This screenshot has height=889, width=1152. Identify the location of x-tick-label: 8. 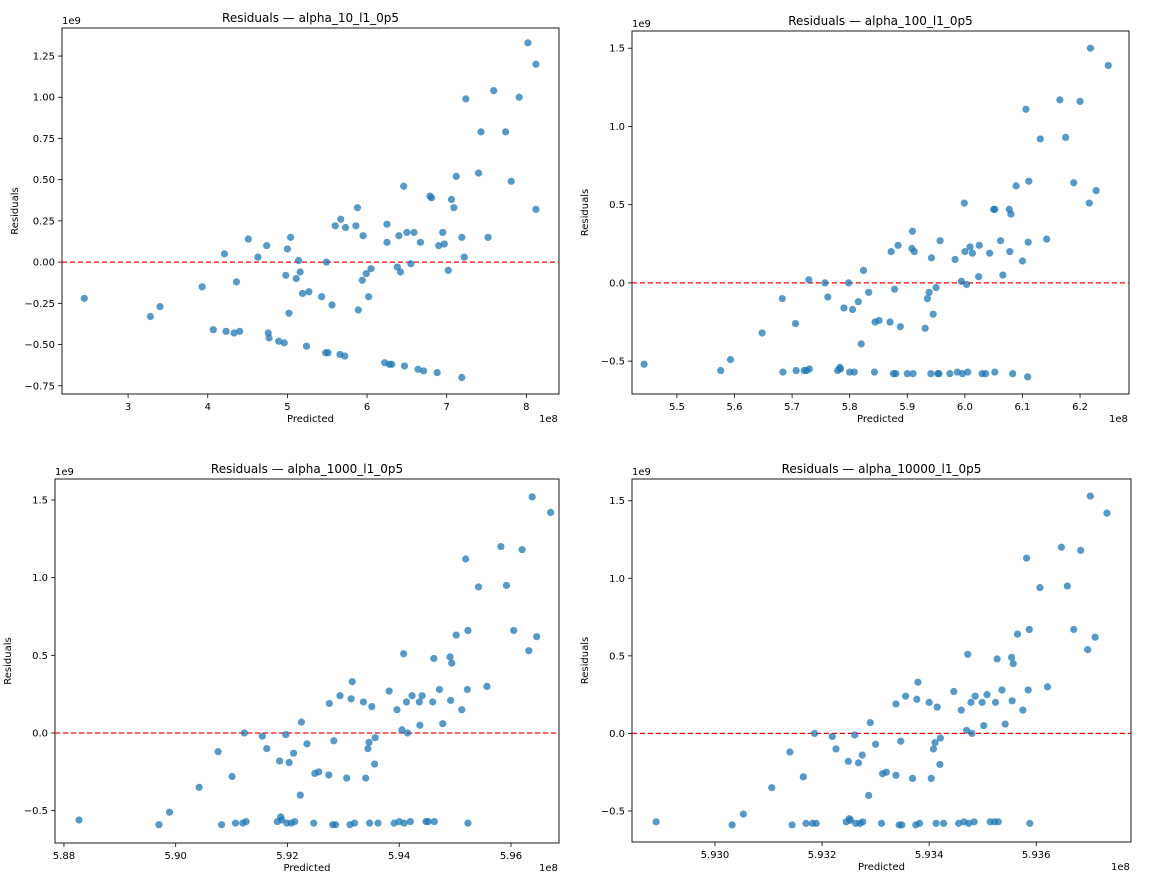
(526, 407).